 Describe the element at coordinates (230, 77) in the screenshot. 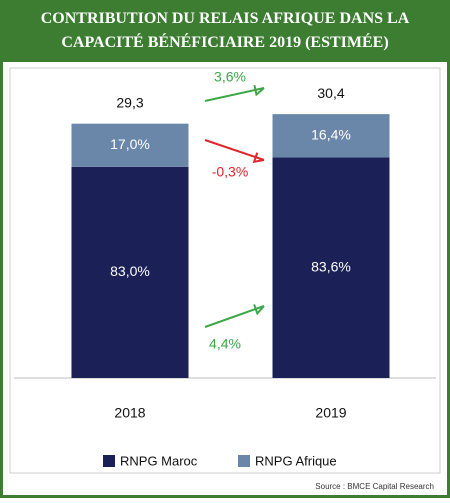

I see `annotation: 3,6%` at that location.